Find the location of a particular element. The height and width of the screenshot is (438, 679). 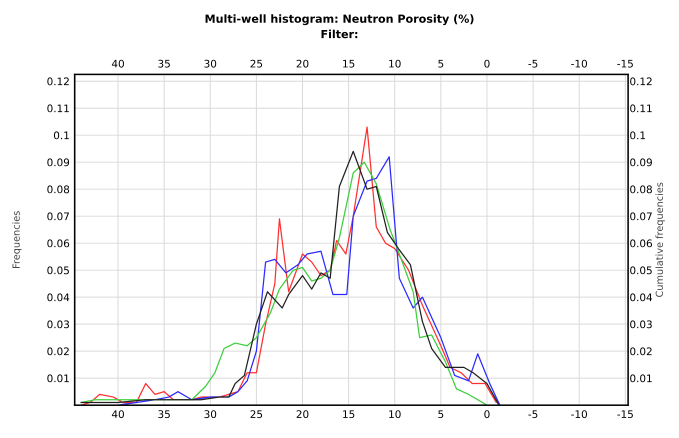

x-tick-label: 25 is located at coordinates (256, 414).